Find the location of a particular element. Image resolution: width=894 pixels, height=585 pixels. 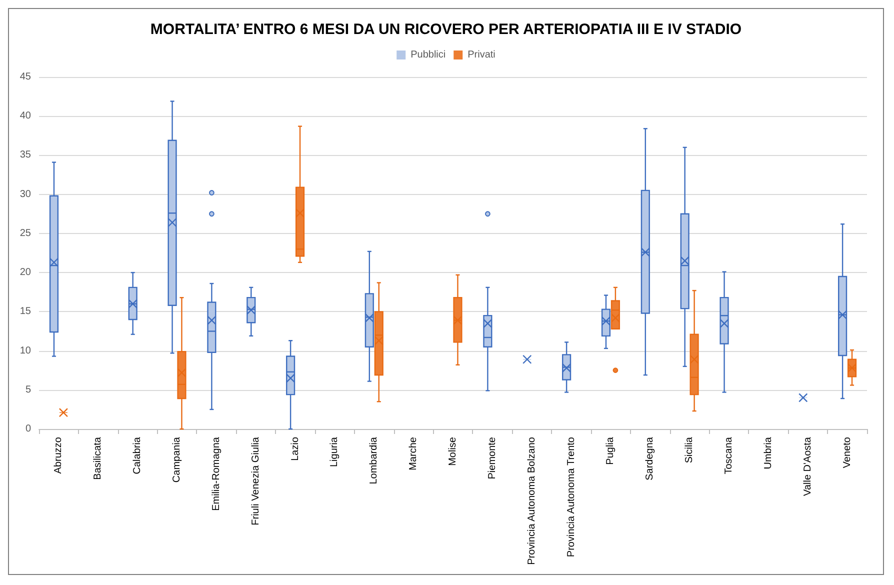

y-tick-label: 40 is located at coordinates (26, 116).